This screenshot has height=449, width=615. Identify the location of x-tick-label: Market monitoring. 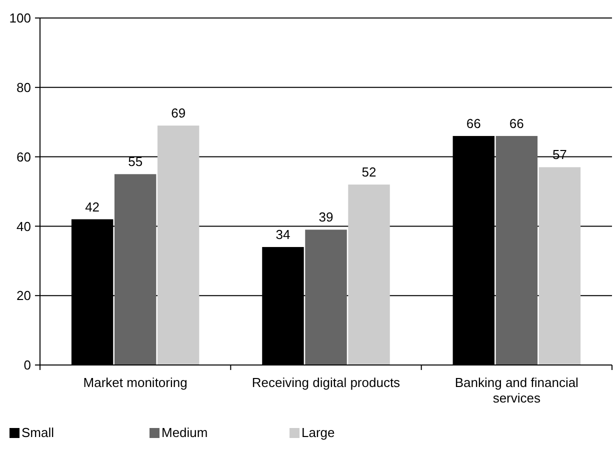
(135, 382).